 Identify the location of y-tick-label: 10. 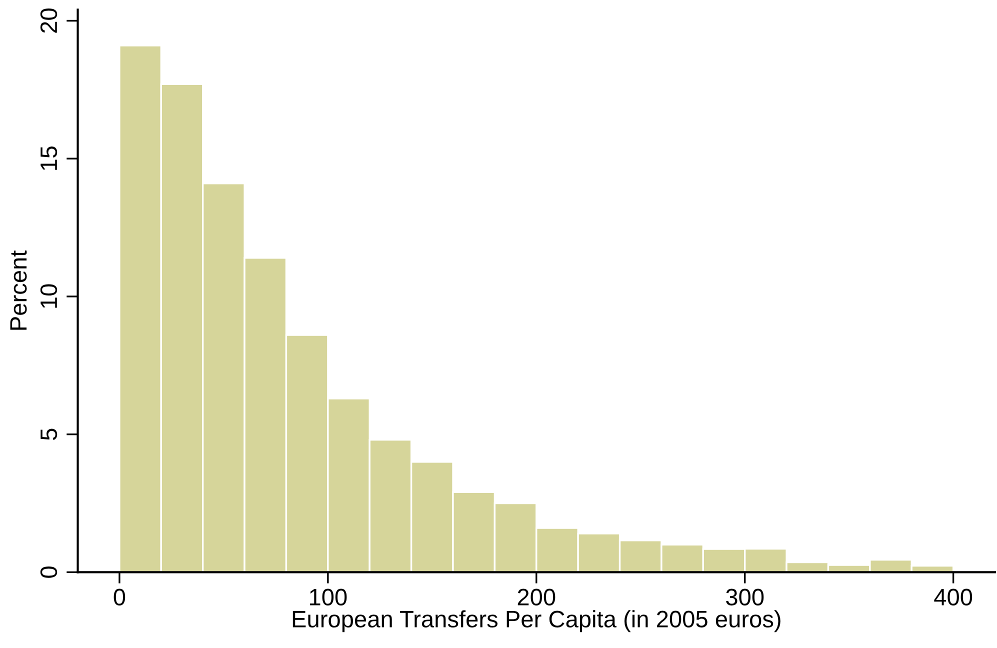
(49, 296).